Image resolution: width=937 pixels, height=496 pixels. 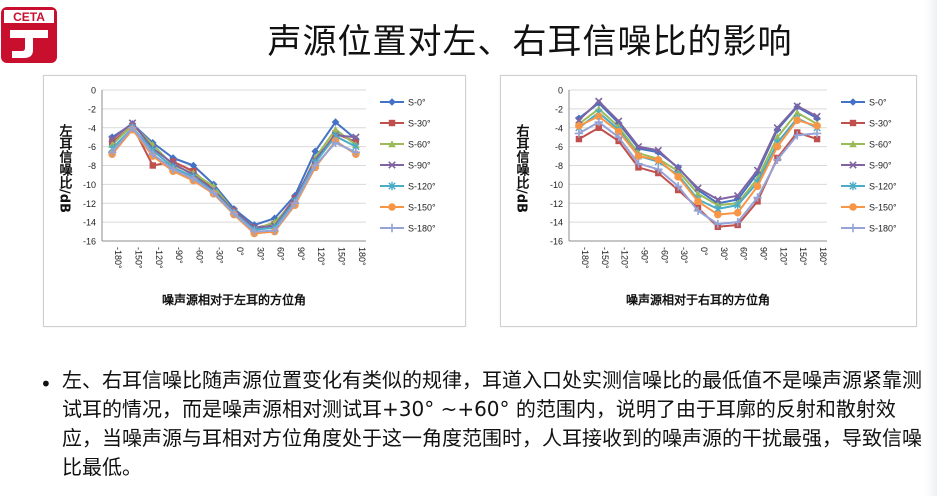 I want to click on right-legend-label: S-120°, so click(x=883, y=187).